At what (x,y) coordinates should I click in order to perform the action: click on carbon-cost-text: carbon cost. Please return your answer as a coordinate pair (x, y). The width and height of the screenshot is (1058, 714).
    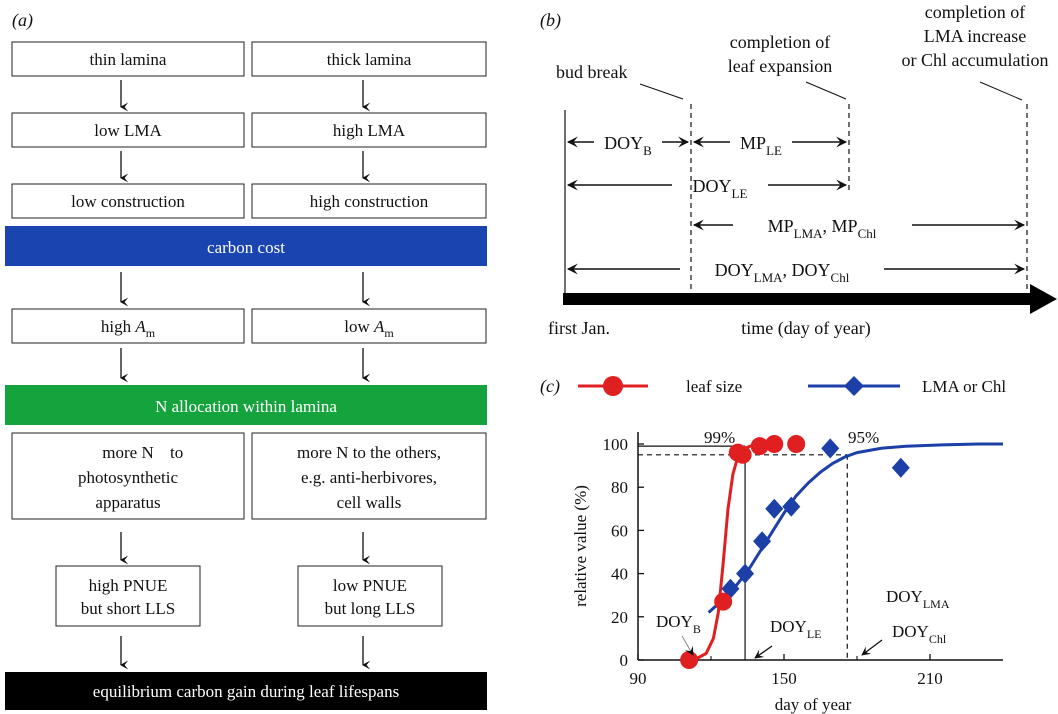
    Looking at the image, I should click on (246, 247).